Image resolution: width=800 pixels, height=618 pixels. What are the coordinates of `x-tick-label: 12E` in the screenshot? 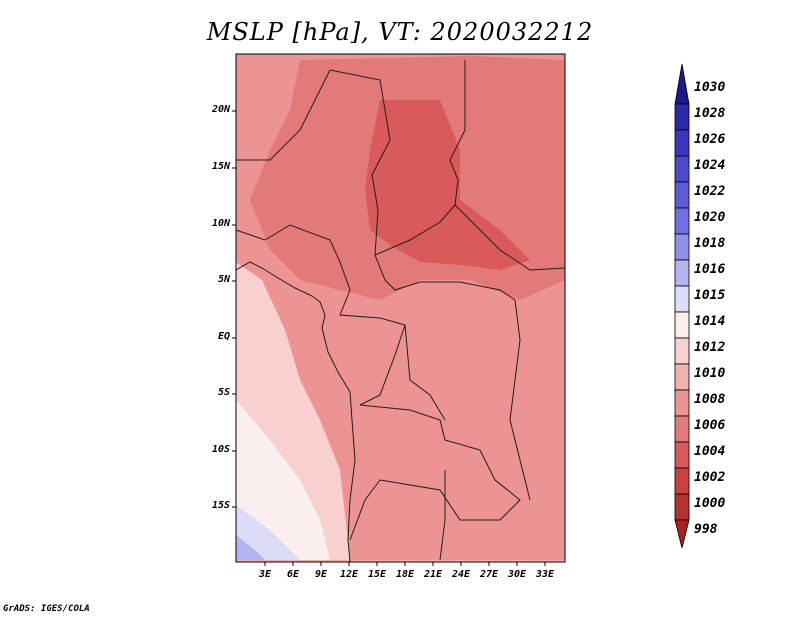 It's located at (349, 574).